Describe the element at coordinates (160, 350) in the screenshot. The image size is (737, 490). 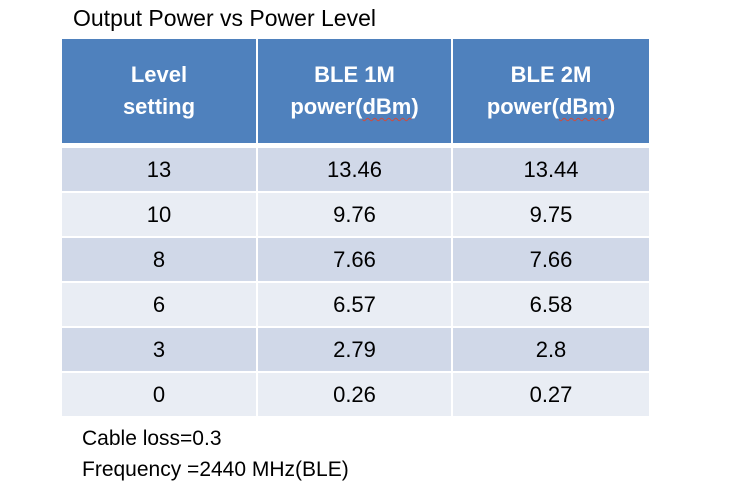
I see `cell-level: 3` at that location.